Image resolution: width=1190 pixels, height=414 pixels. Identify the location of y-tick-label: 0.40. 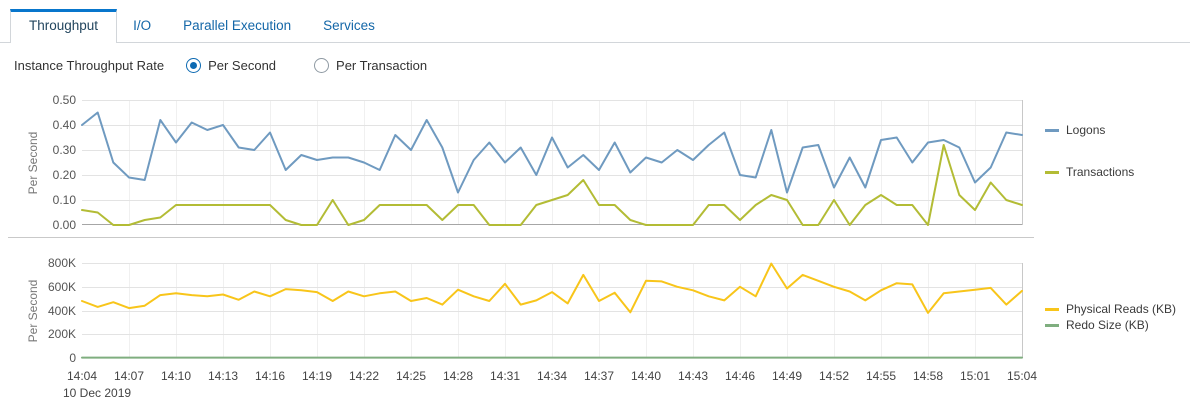
(64, 125).